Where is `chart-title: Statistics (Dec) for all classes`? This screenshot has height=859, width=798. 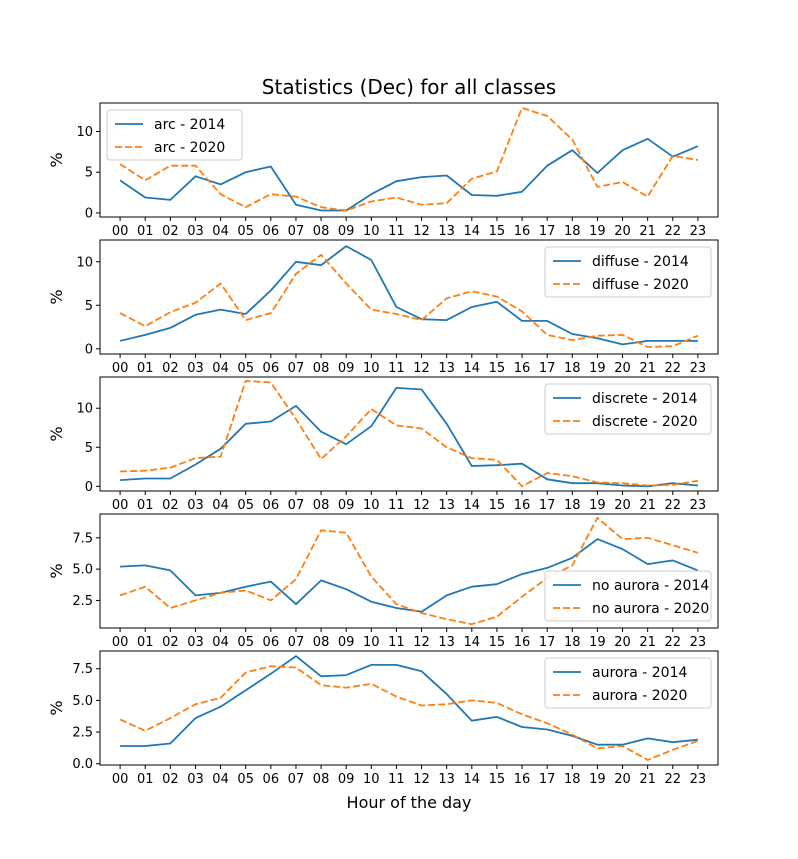
chart-title: Statistics (Dec) for all classes is located at coordinates (409, 87).